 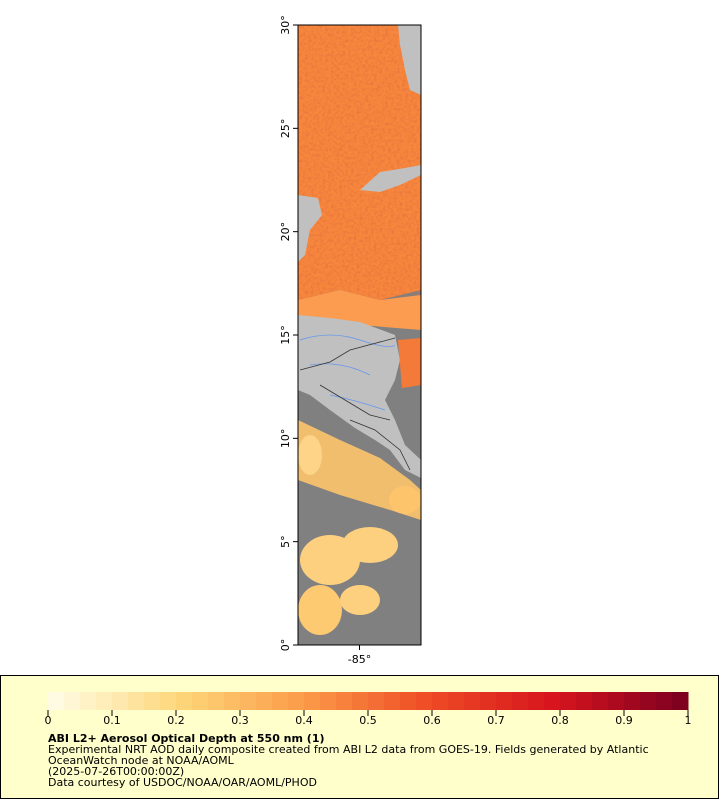 What do you see at coordinates (141, 760) in the screenshot?
I see `legend-description: OceanWatch node at NOAA/AOML` at bounding box center [141, 760].